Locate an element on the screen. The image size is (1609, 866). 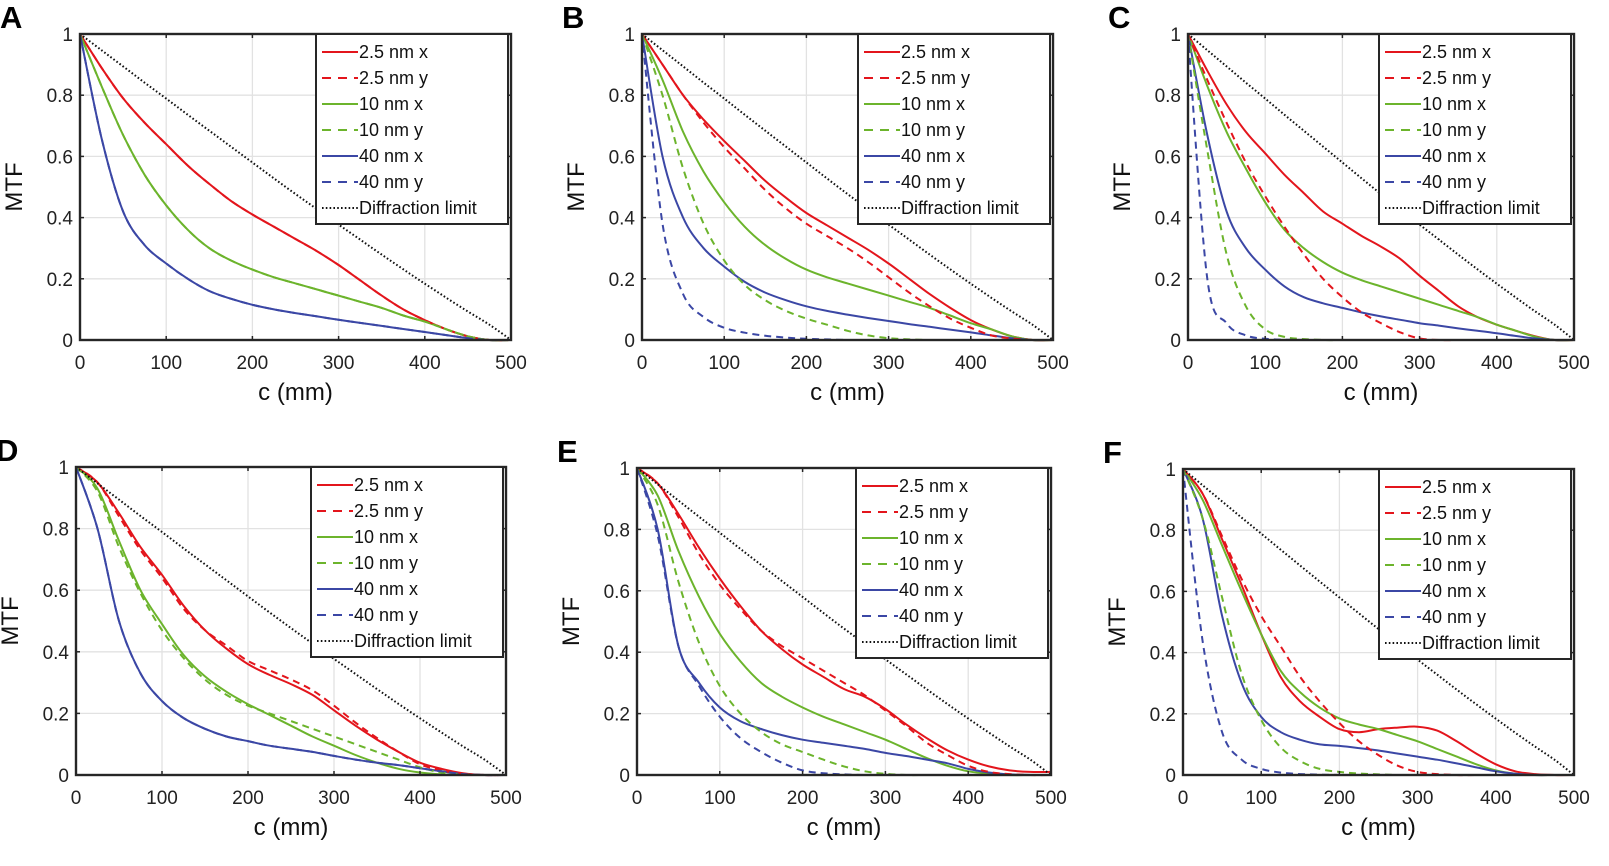
series-line-10-nm-y is located at coordinates (847, 187).